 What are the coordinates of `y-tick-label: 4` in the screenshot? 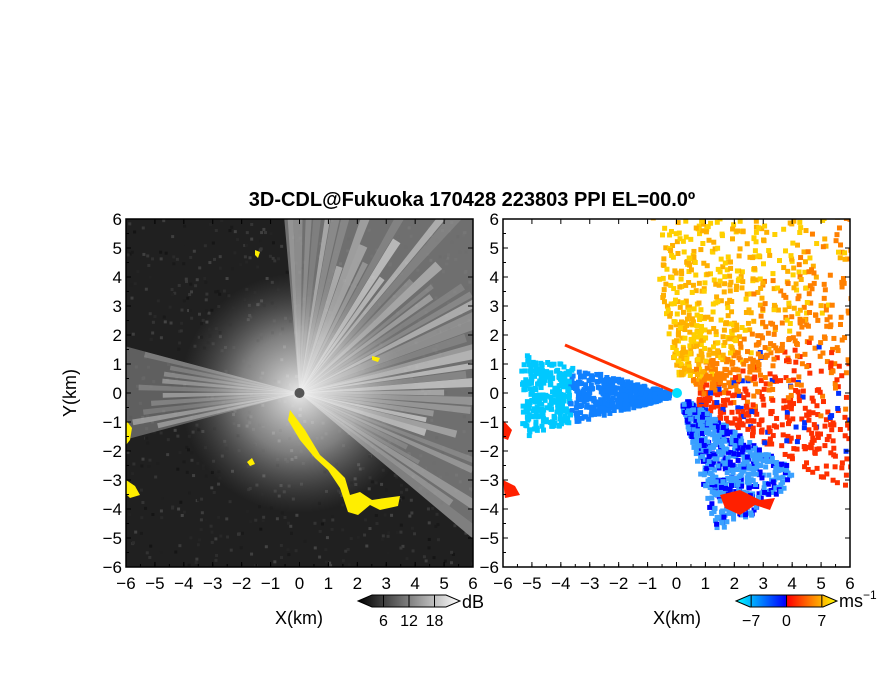 It's located at (494, 277).